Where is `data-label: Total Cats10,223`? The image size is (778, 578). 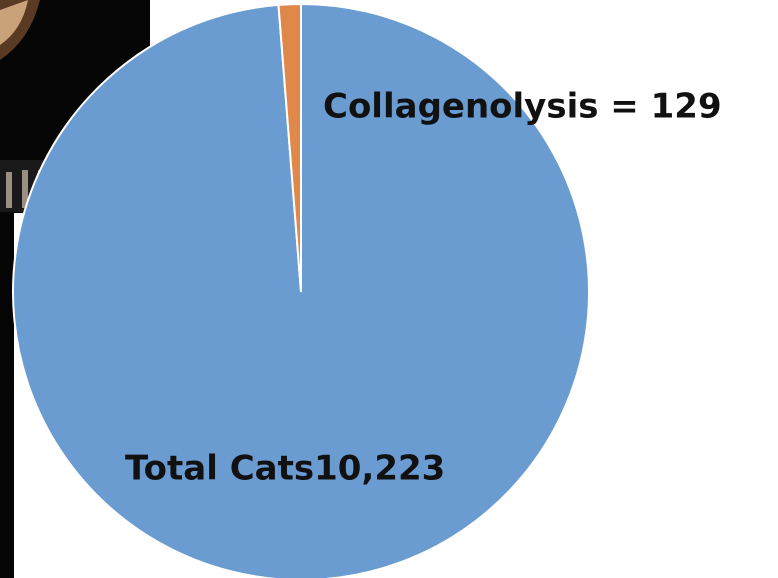 data-label: Total Cats10,223 is located at coordinates (285, 469).